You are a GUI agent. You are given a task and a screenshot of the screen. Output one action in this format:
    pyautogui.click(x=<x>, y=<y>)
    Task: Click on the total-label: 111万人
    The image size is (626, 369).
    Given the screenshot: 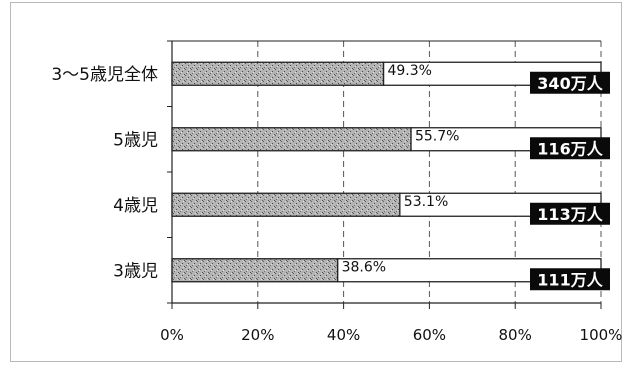 What is the action you would take?
    pyautogui.click(x=570, y=279)
    